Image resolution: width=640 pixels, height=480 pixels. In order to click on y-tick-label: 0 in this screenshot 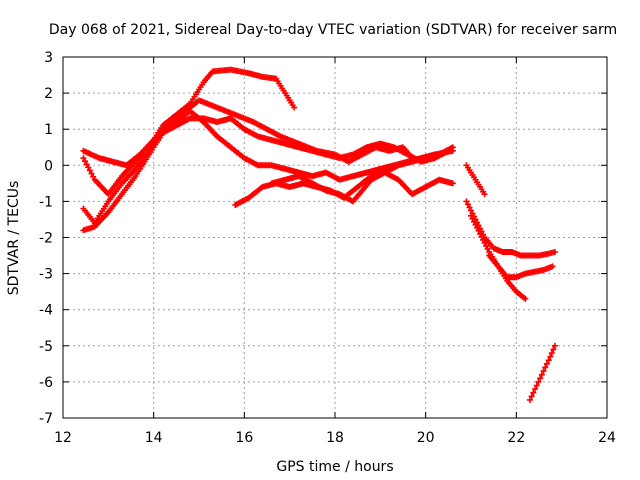, I will do `click(48, 166)`.